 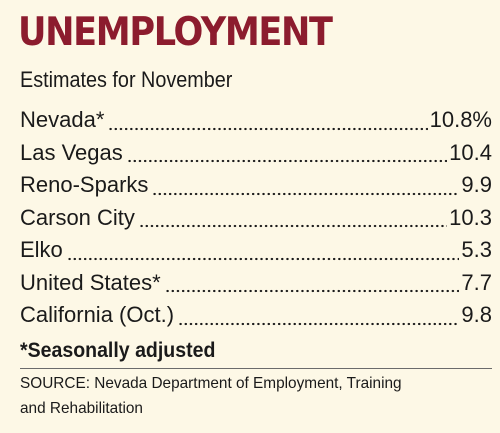 What do you see at coordinates (476, 282) in the screenshot?
I see `row-value: 7.7` at bounding box center [476, 282].